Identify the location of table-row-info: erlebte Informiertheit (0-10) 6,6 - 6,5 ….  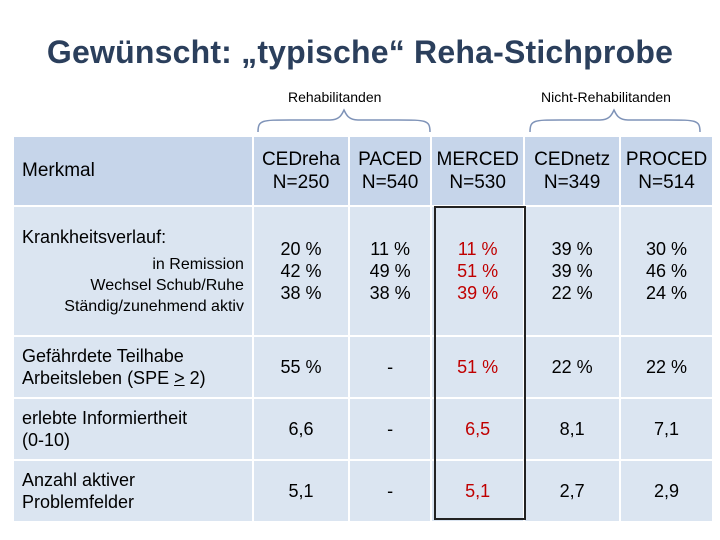
(363, 429).